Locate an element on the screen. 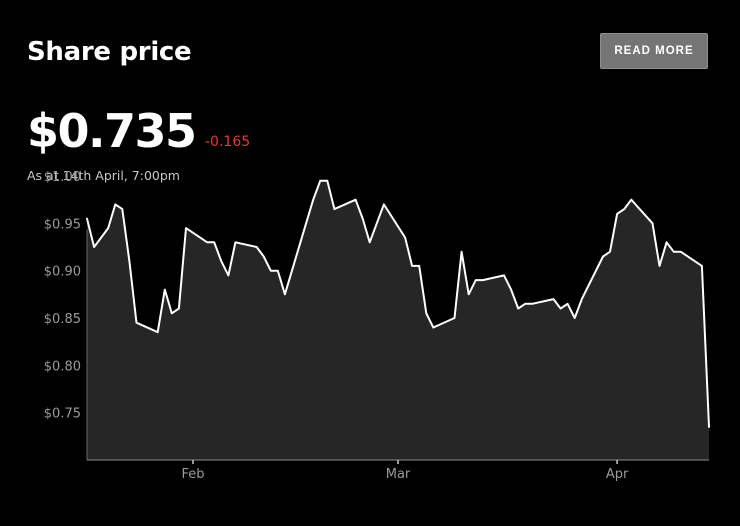  share-price-value: $0.735 is located at coordinates (112, 131).